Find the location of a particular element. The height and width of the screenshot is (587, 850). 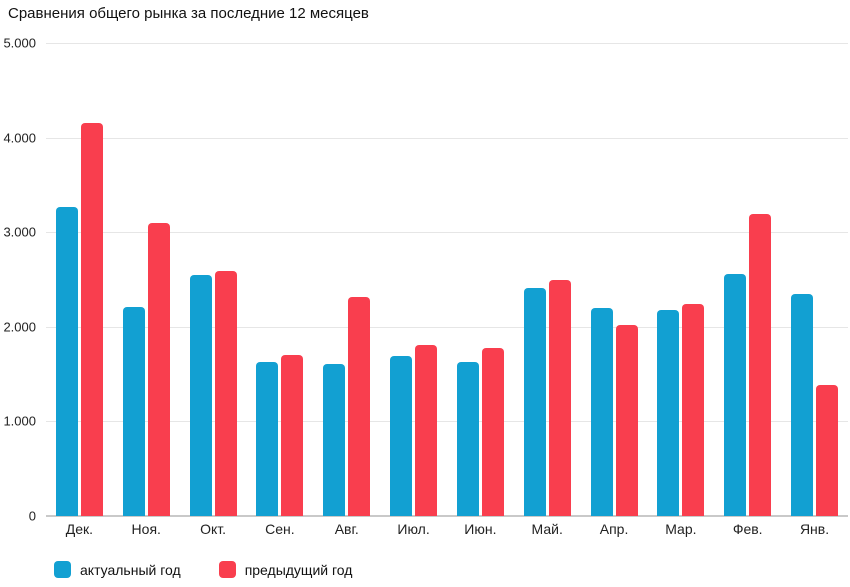

bar-group-Окт is located at coordinates (213, 279).